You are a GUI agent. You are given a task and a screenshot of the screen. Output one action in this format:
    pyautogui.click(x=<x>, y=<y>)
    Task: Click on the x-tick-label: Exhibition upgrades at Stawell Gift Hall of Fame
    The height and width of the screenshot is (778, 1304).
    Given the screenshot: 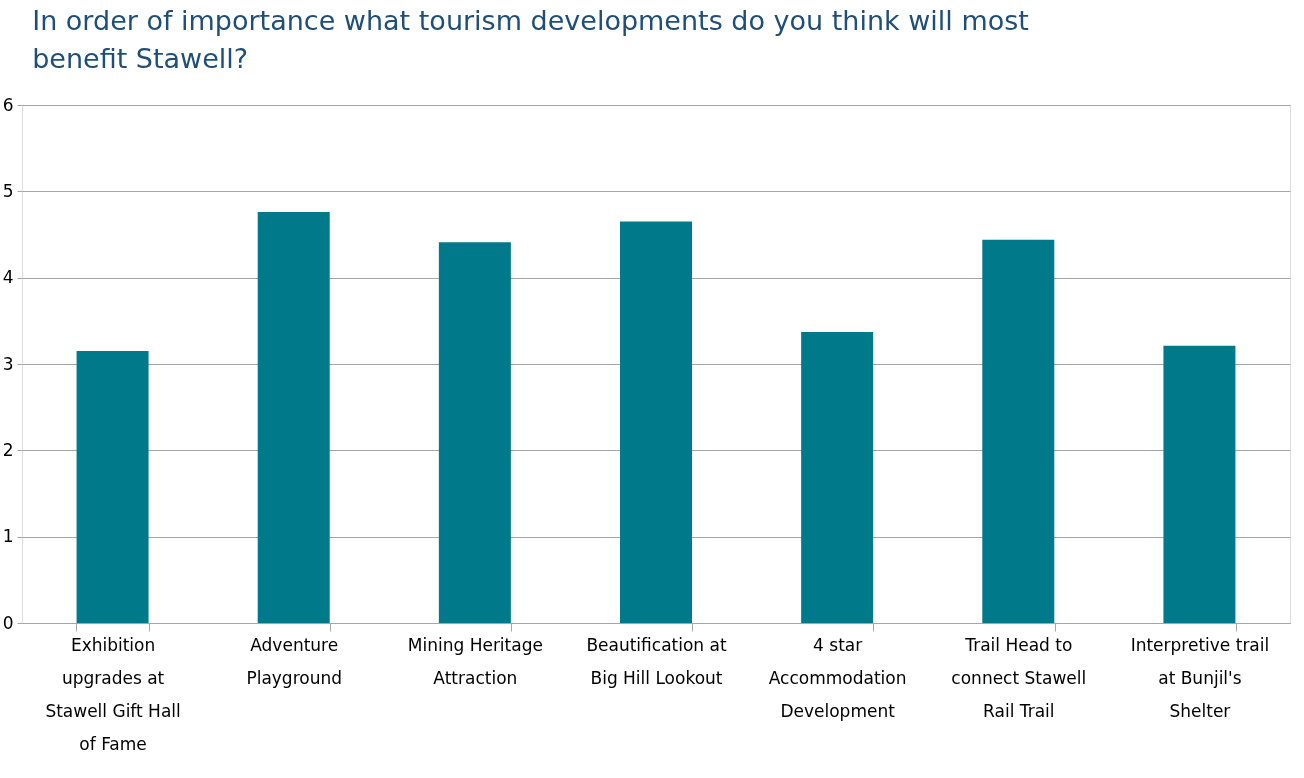 What is the action you would take?
    pyautogui.click(x=113, y=694)
    